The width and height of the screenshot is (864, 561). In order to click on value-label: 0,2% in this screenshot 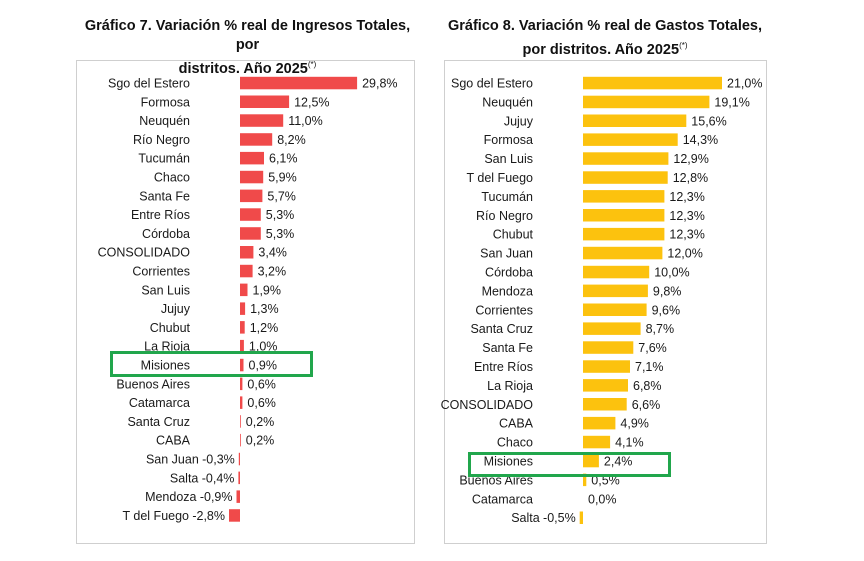, I will do `click(260, 422)`.